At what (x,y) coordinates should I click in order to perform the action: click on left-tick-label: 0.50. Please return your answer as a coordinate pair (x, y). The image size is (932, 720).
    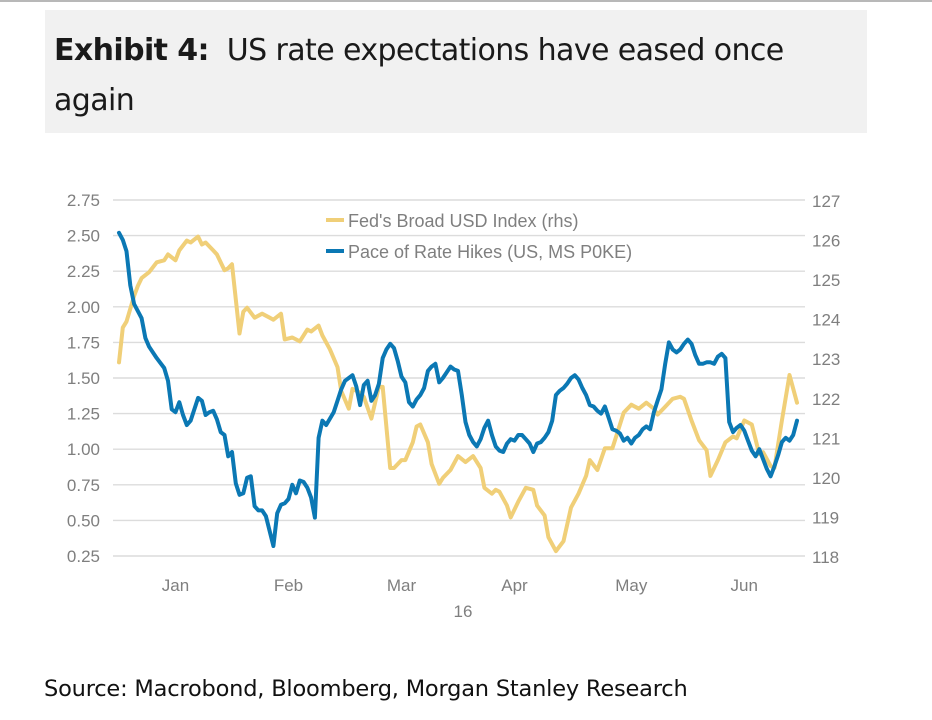
    Looking at the image, I should click on (83, 520).